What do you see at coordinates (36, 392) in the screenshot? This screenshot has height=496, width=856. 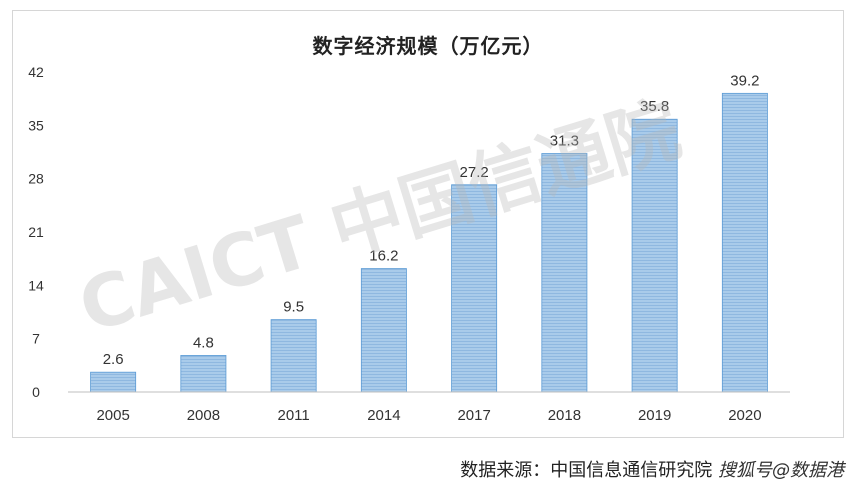 I see `y-tick-label: 0` at bounding box center [36, 392].